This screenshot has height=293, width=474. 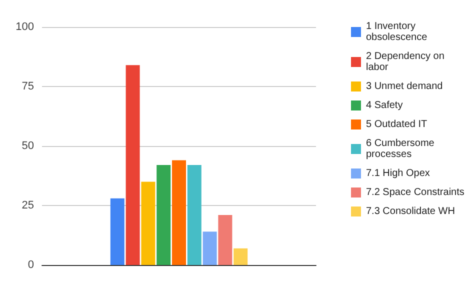 I want to click on y-tick-label: 50, so click(x=28, y=146).